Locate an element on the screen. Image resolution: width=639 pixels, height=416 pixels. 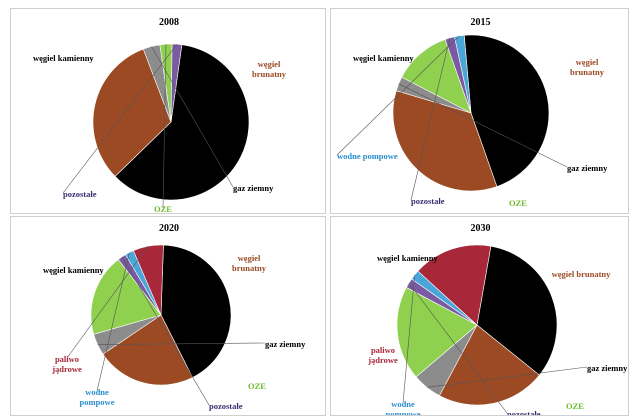
chart-title: 2008 is located at coordinates (169, 22).